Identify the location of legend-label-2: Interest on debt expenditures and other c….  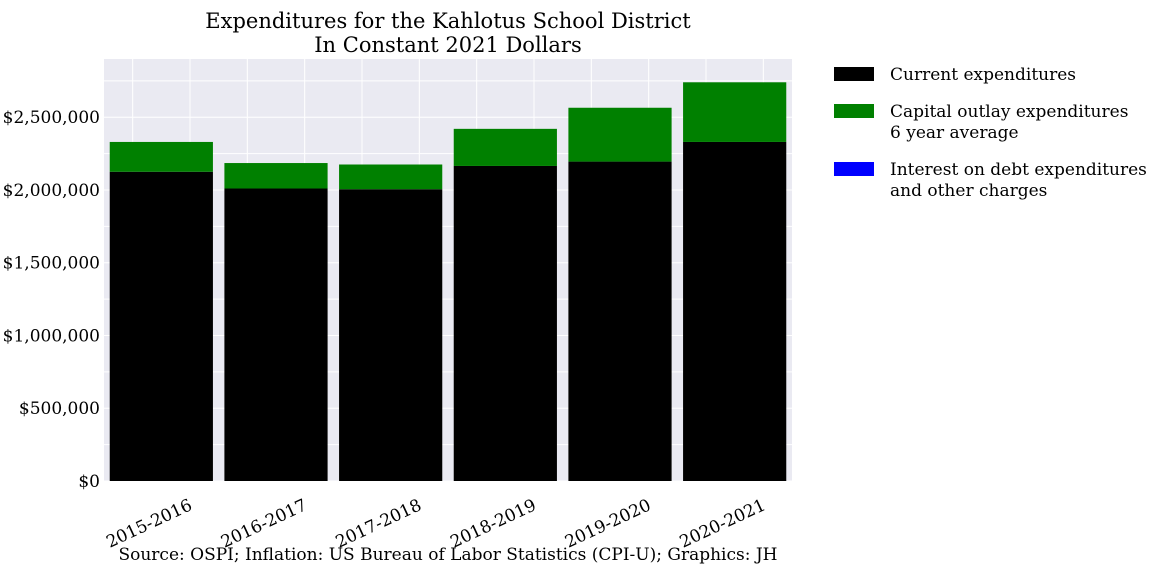
(1018, 180).